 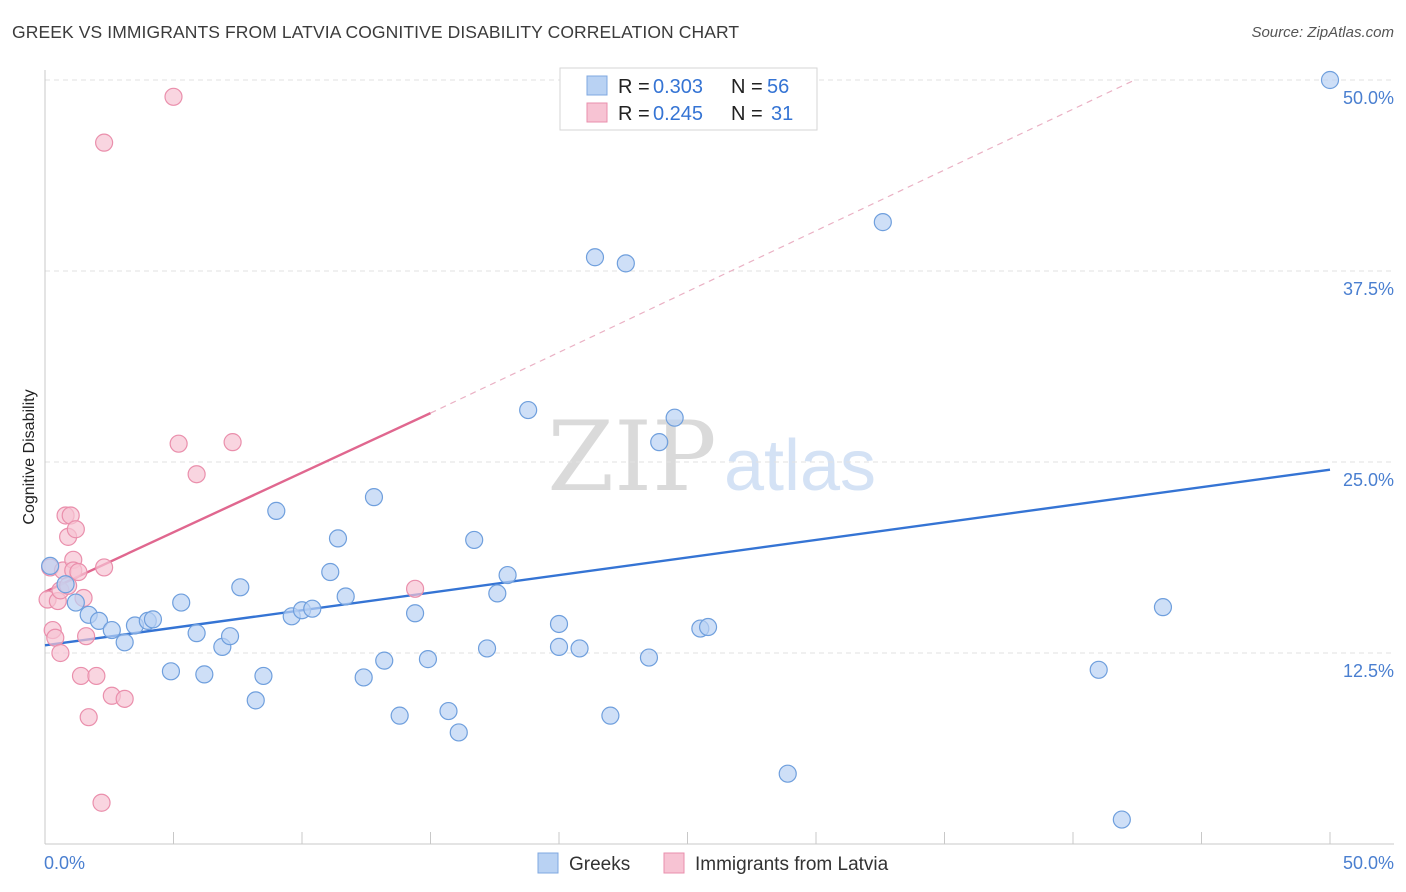 I want to click on y-axis-title: Cognitive Disability, so click(x=29, y=456).